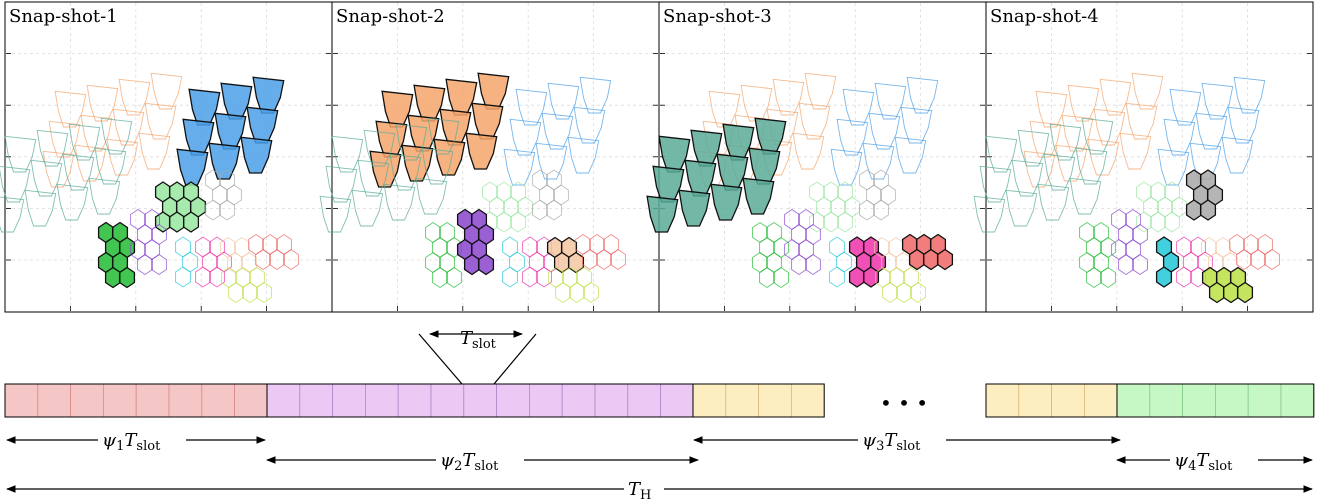  What do you see at coordinates (238, 255) in the screenshot?
I see `cell-cluster-peach` at bounding box center [238, 255].